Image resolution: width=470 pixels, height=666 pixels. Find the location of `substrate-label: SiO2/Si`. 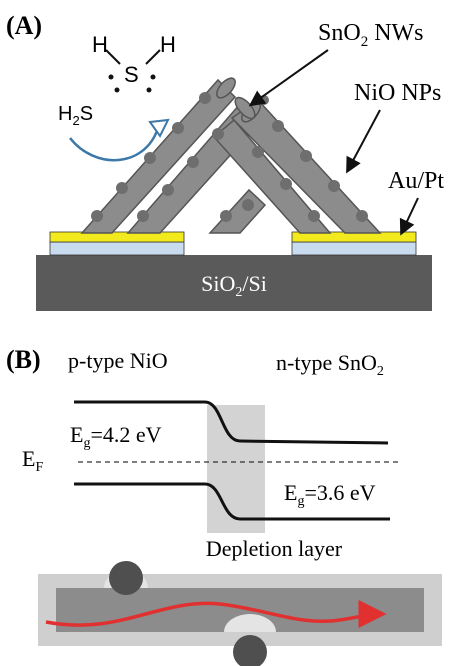

substrate-label: SiO2/Si is located at coordinates (234, 285).